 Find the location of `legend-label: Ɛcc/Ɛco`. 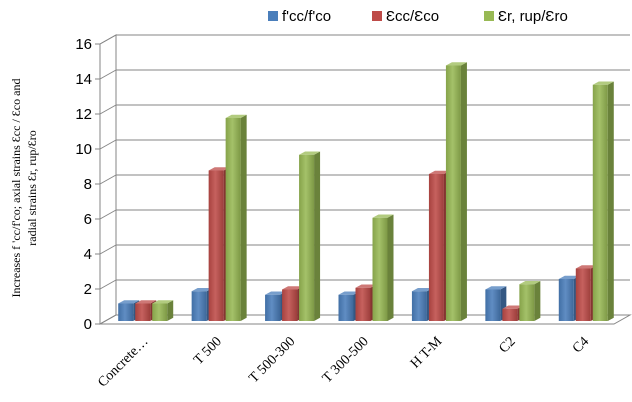

legend-label: Ɛcc/Ɛco is located at coordinates (412, 16).